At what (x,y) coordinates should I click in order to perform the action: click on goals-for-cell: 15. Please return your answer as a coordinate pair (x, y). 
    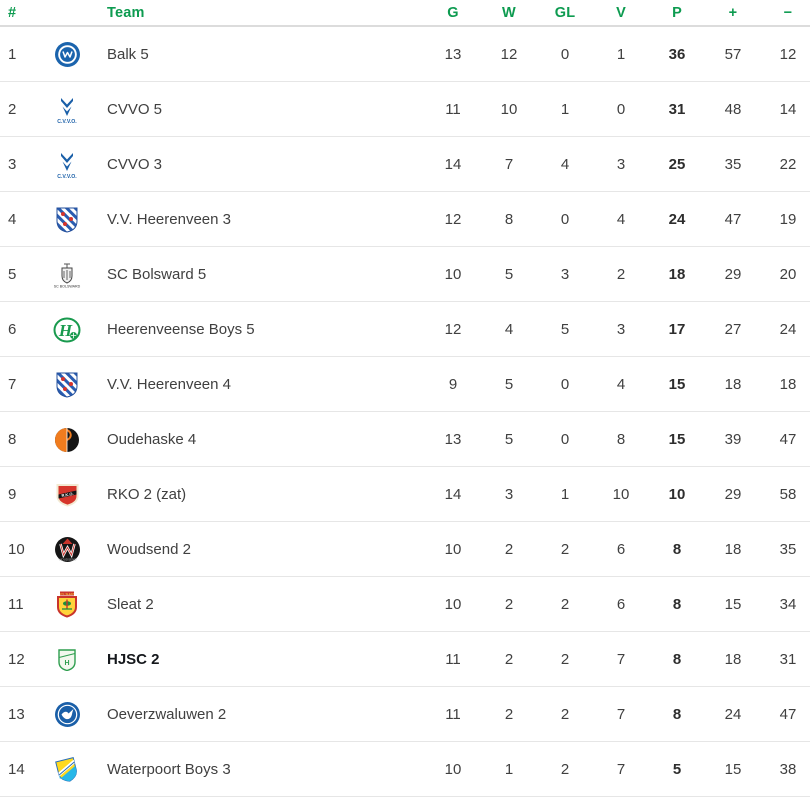
    Looking at the image, I should click on (733, 769).